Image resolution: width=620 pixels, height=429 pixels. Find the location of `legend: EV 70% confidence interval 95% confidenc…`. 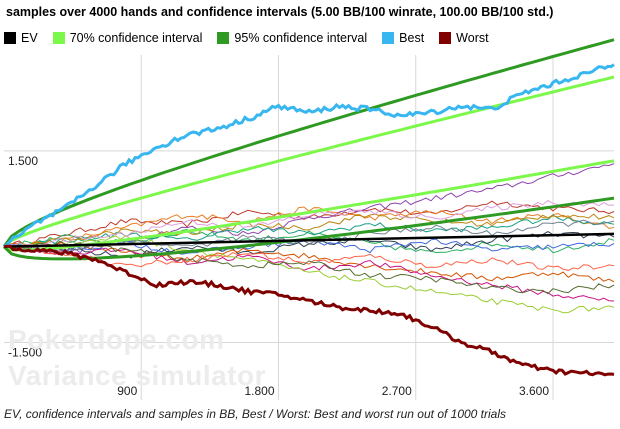

legend: EV 70% confidence interval 95% confidenc… is located at coordinates (254, 38).